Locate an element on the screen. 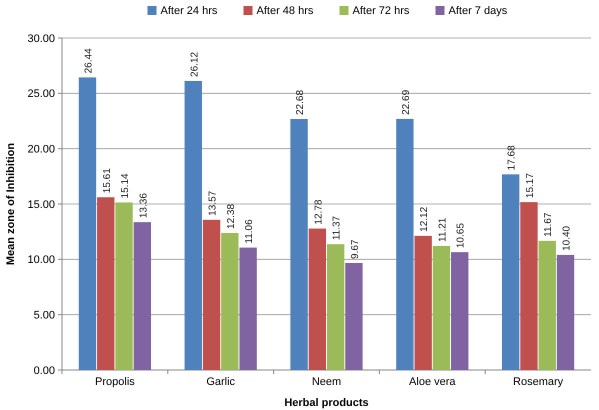 The image size is (599, 410). x-tick-label: Propolis is located at coordinates (115, 382).